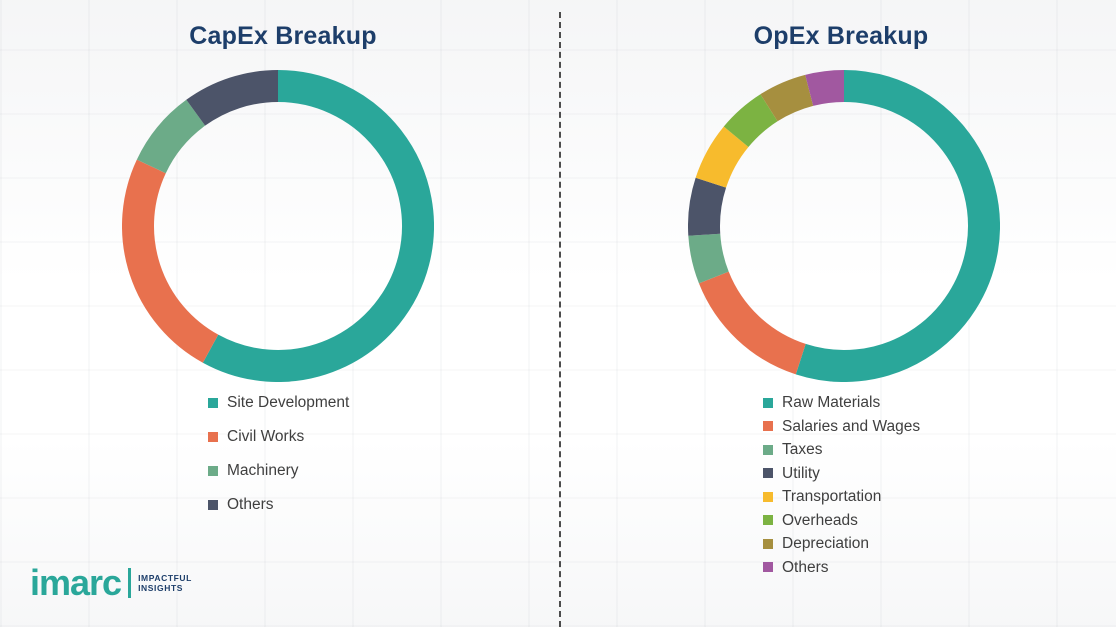 This screenshot has width=1116, height=627. Describe the element at coordinates (318, 226) in the screenshot. I see `donut-segment-site-development` at that location.